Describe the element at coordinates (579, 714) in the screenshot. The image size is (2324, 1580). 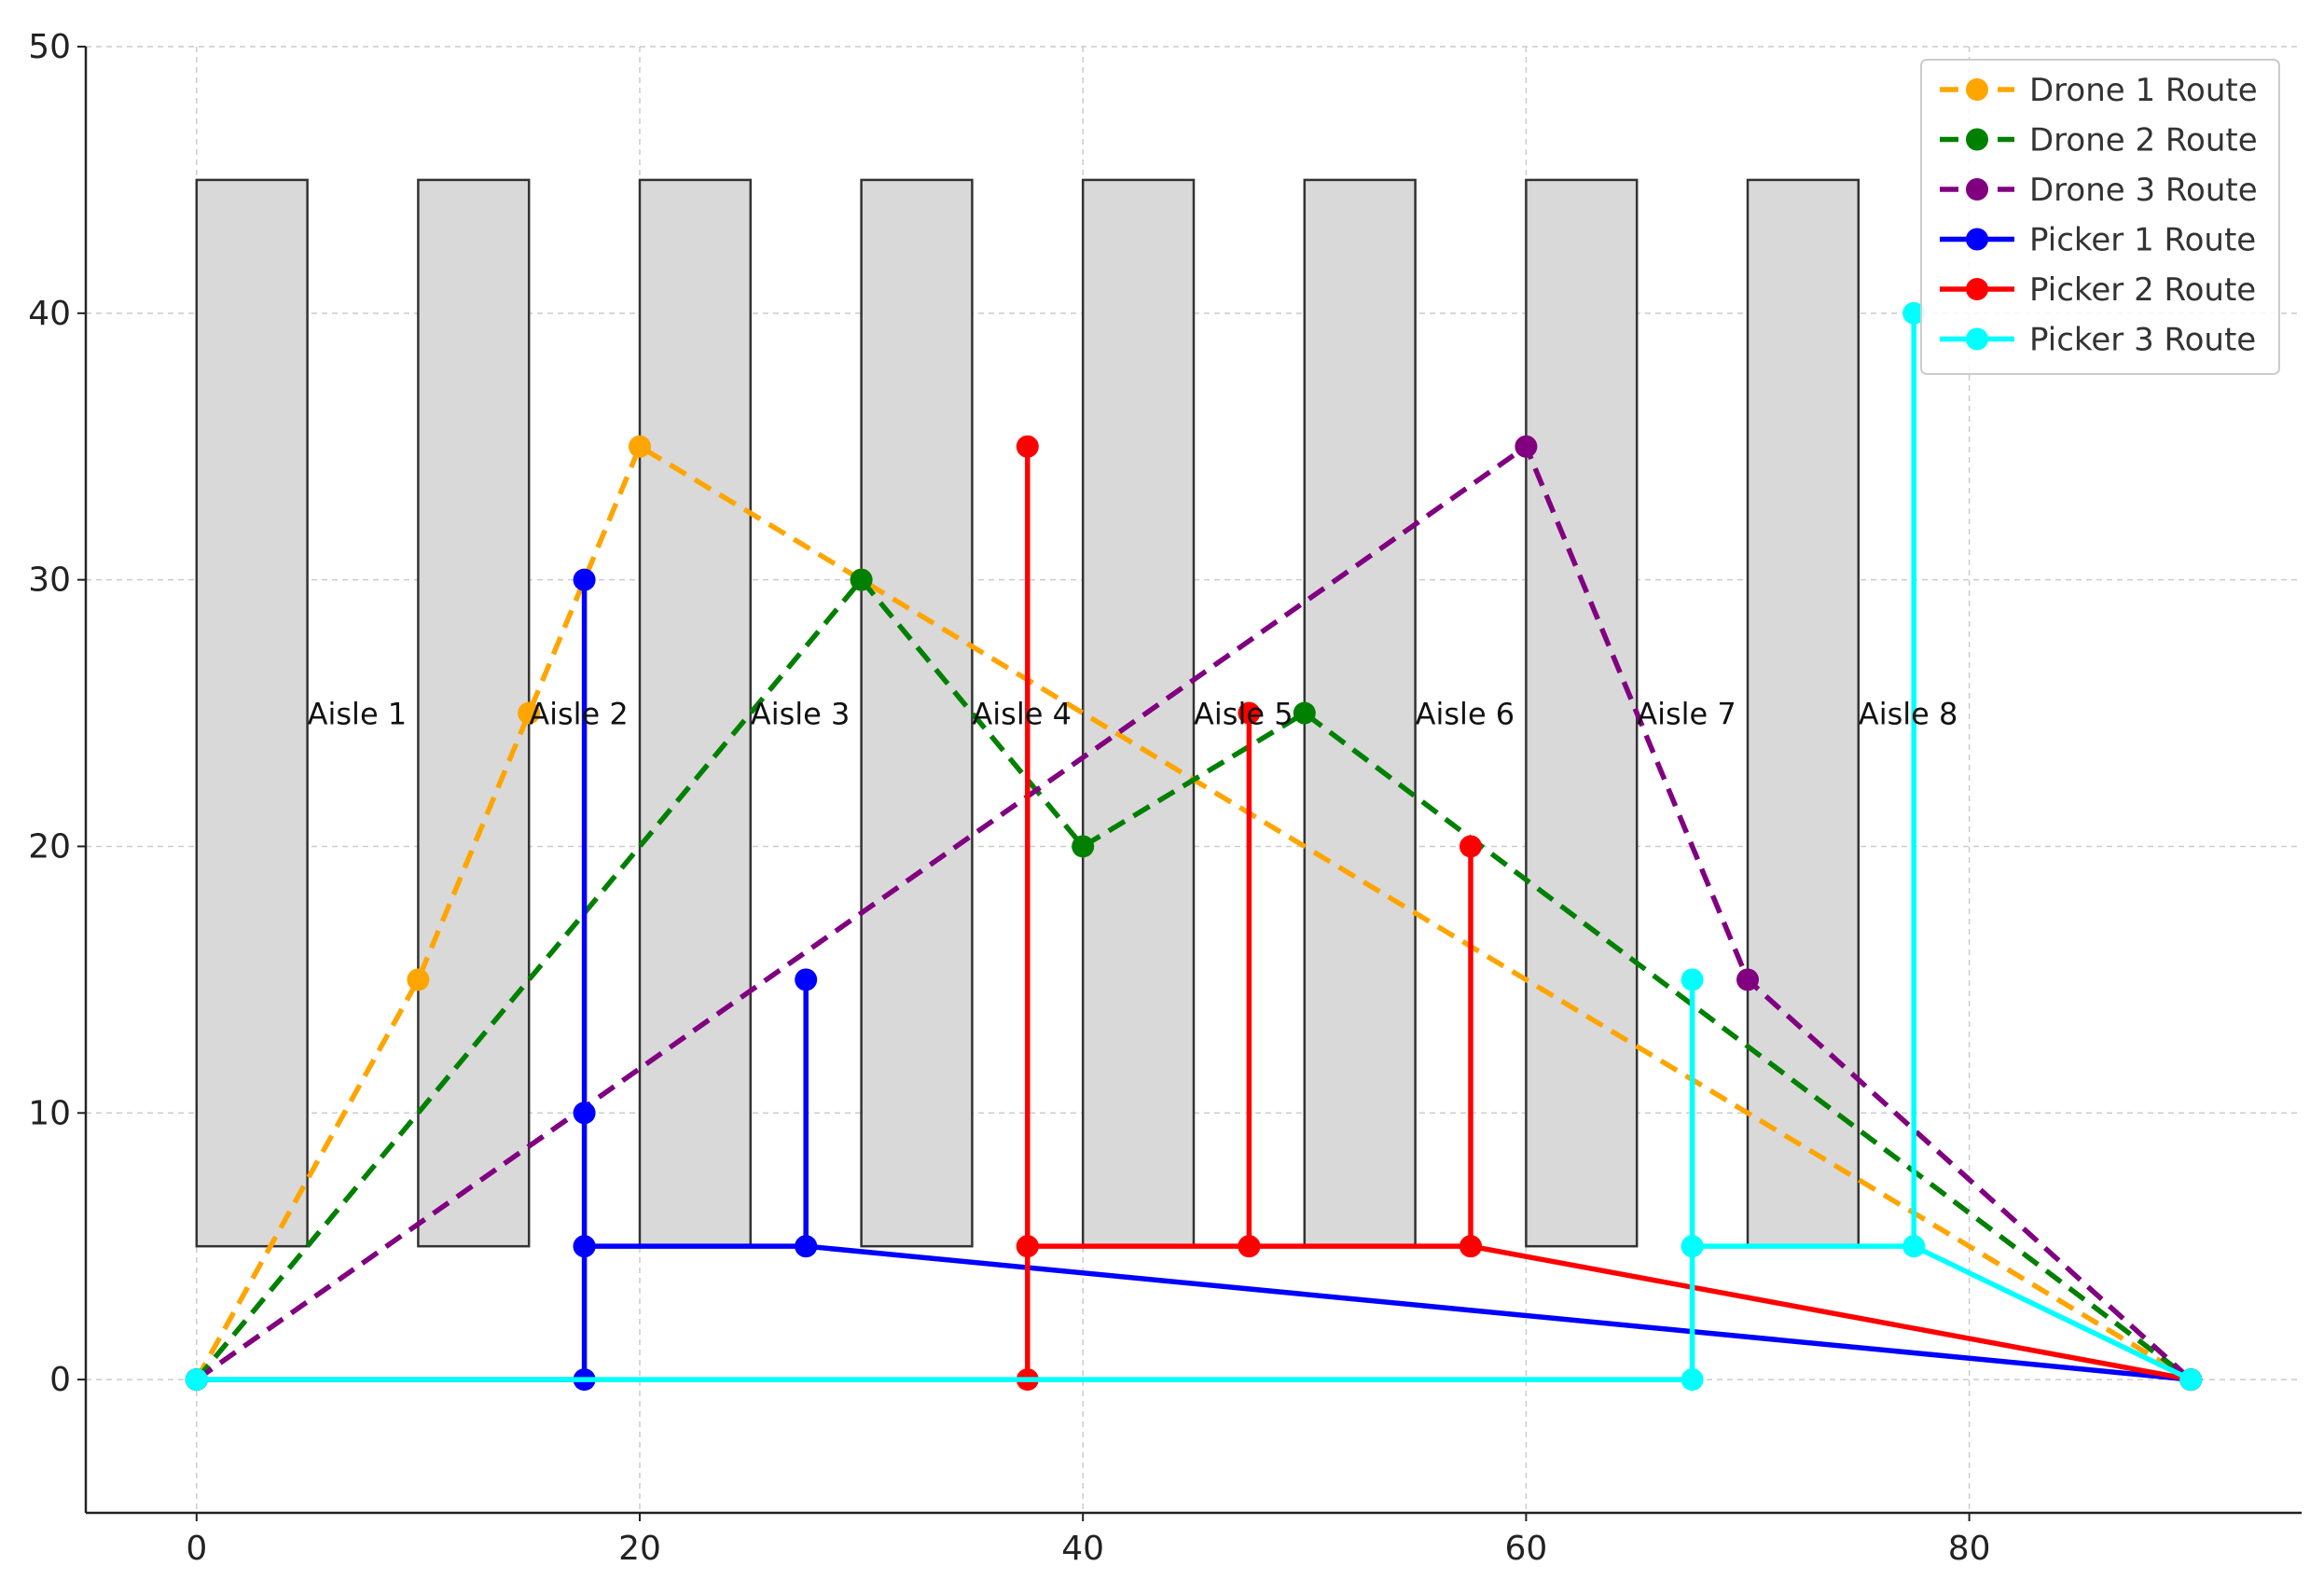
I see `aisle-label-2: Aisle 2` at that location.